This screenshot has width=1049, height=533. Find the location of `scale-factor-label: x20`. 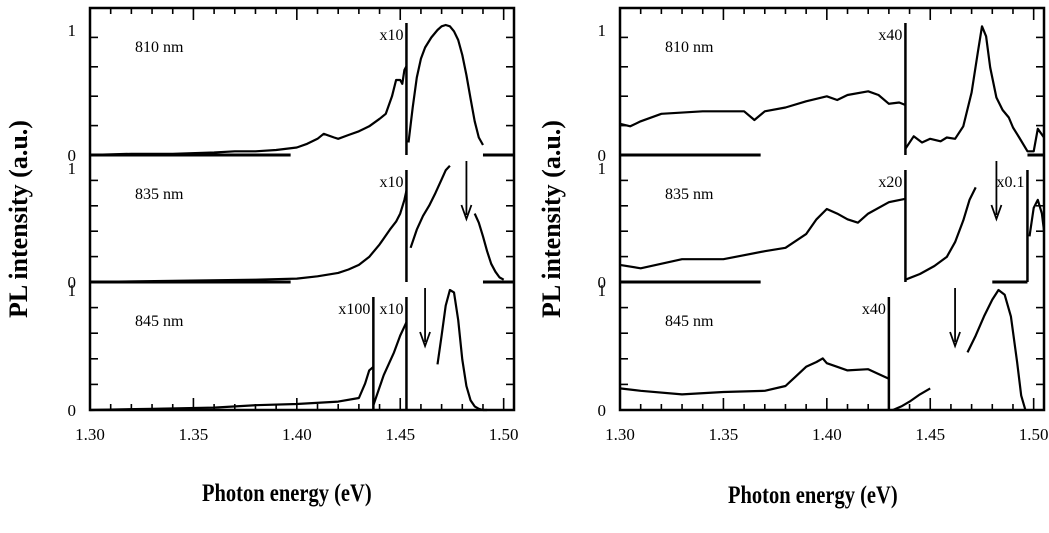

scale-factor-label: x20 is located at coordinates (890, 182).